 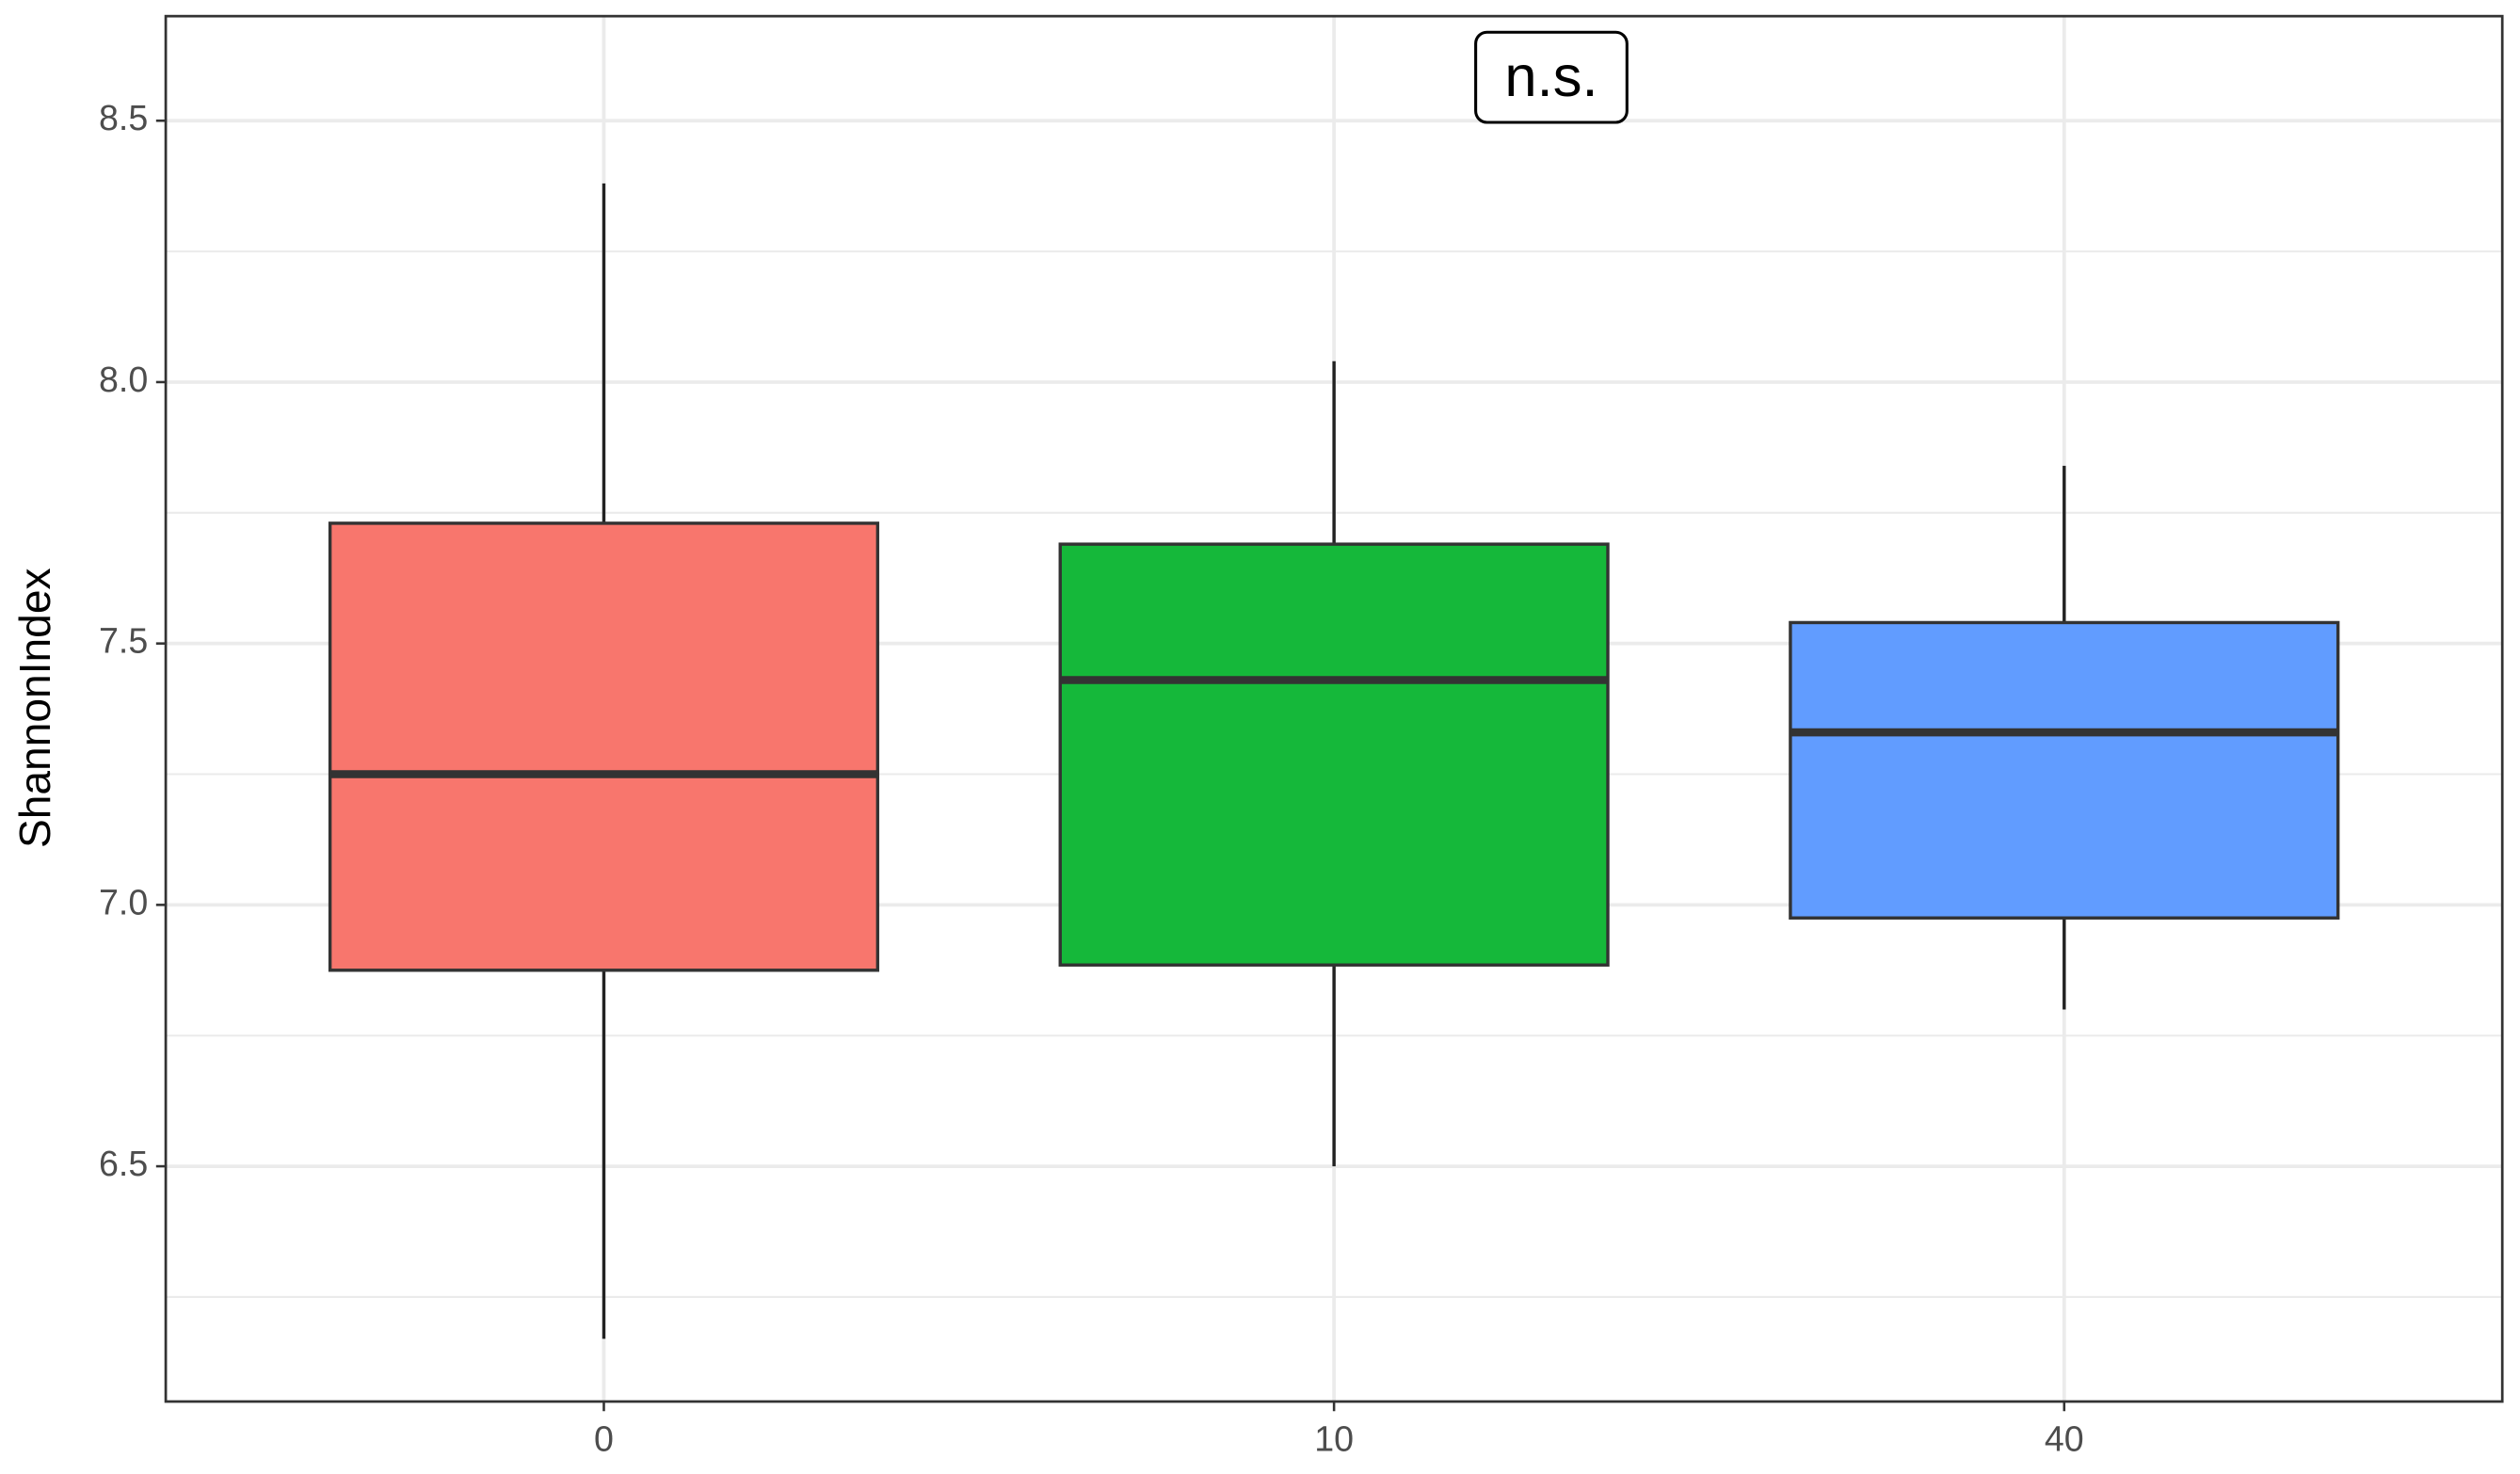 I want to click on annotation-box, so click(x=1551, y=77).